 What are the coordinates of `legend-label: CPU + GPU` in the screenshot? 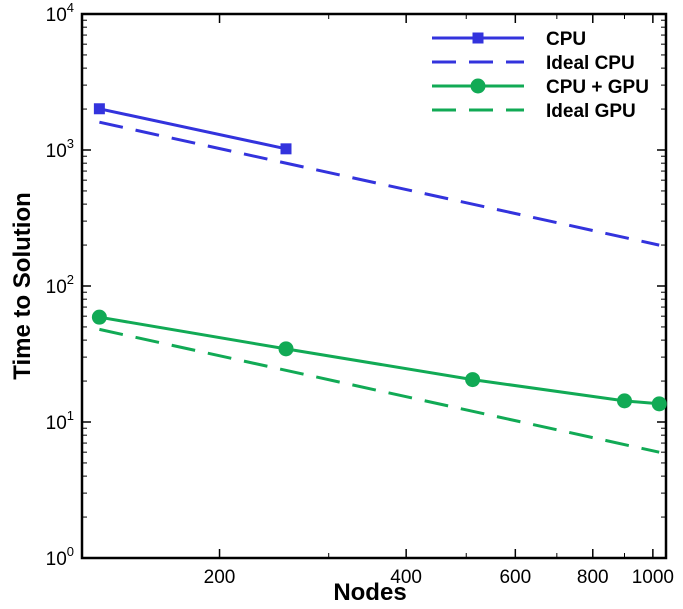 It's located at (597, 87).